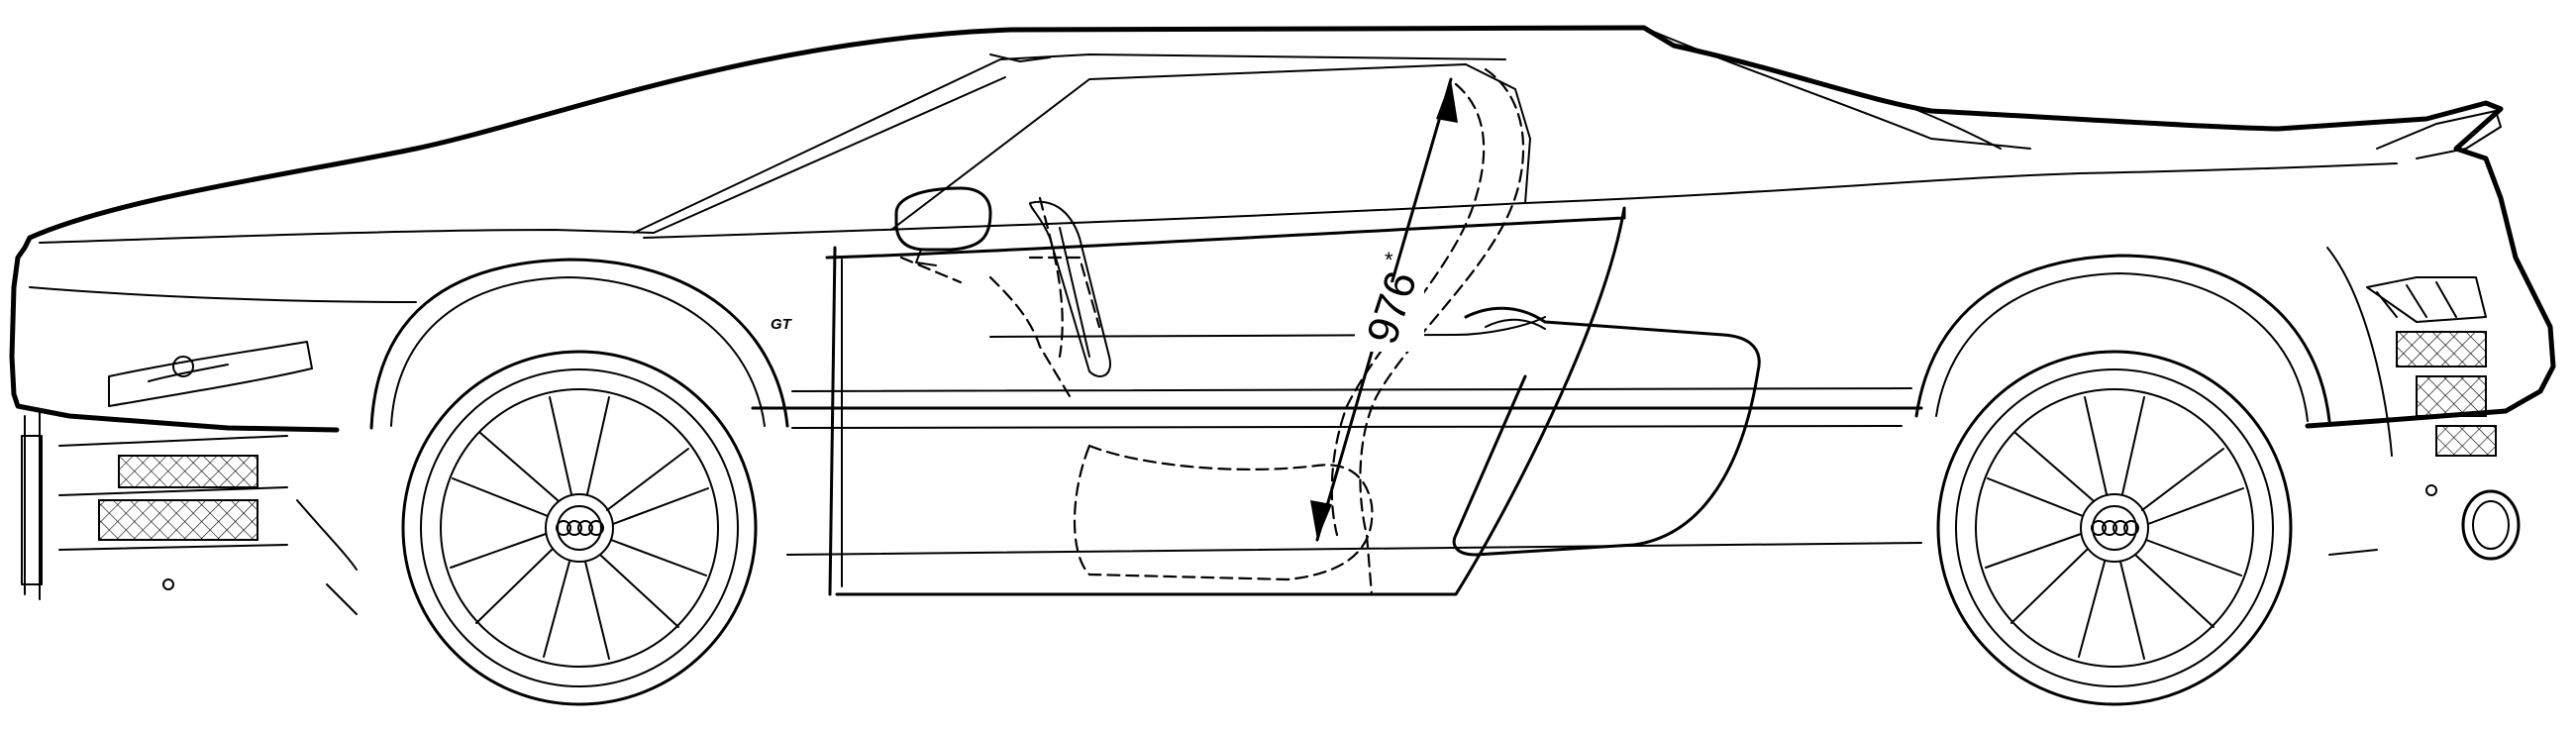  I want to click on rear-intake-upper, so click(2441, 349).